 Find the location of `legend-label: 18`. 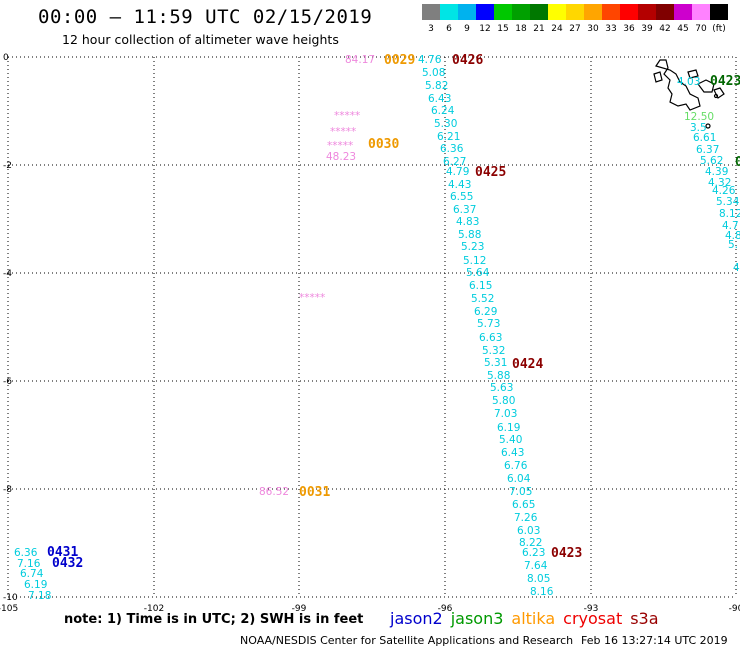

legend-label: 18 is located at coordinates (521, 29).